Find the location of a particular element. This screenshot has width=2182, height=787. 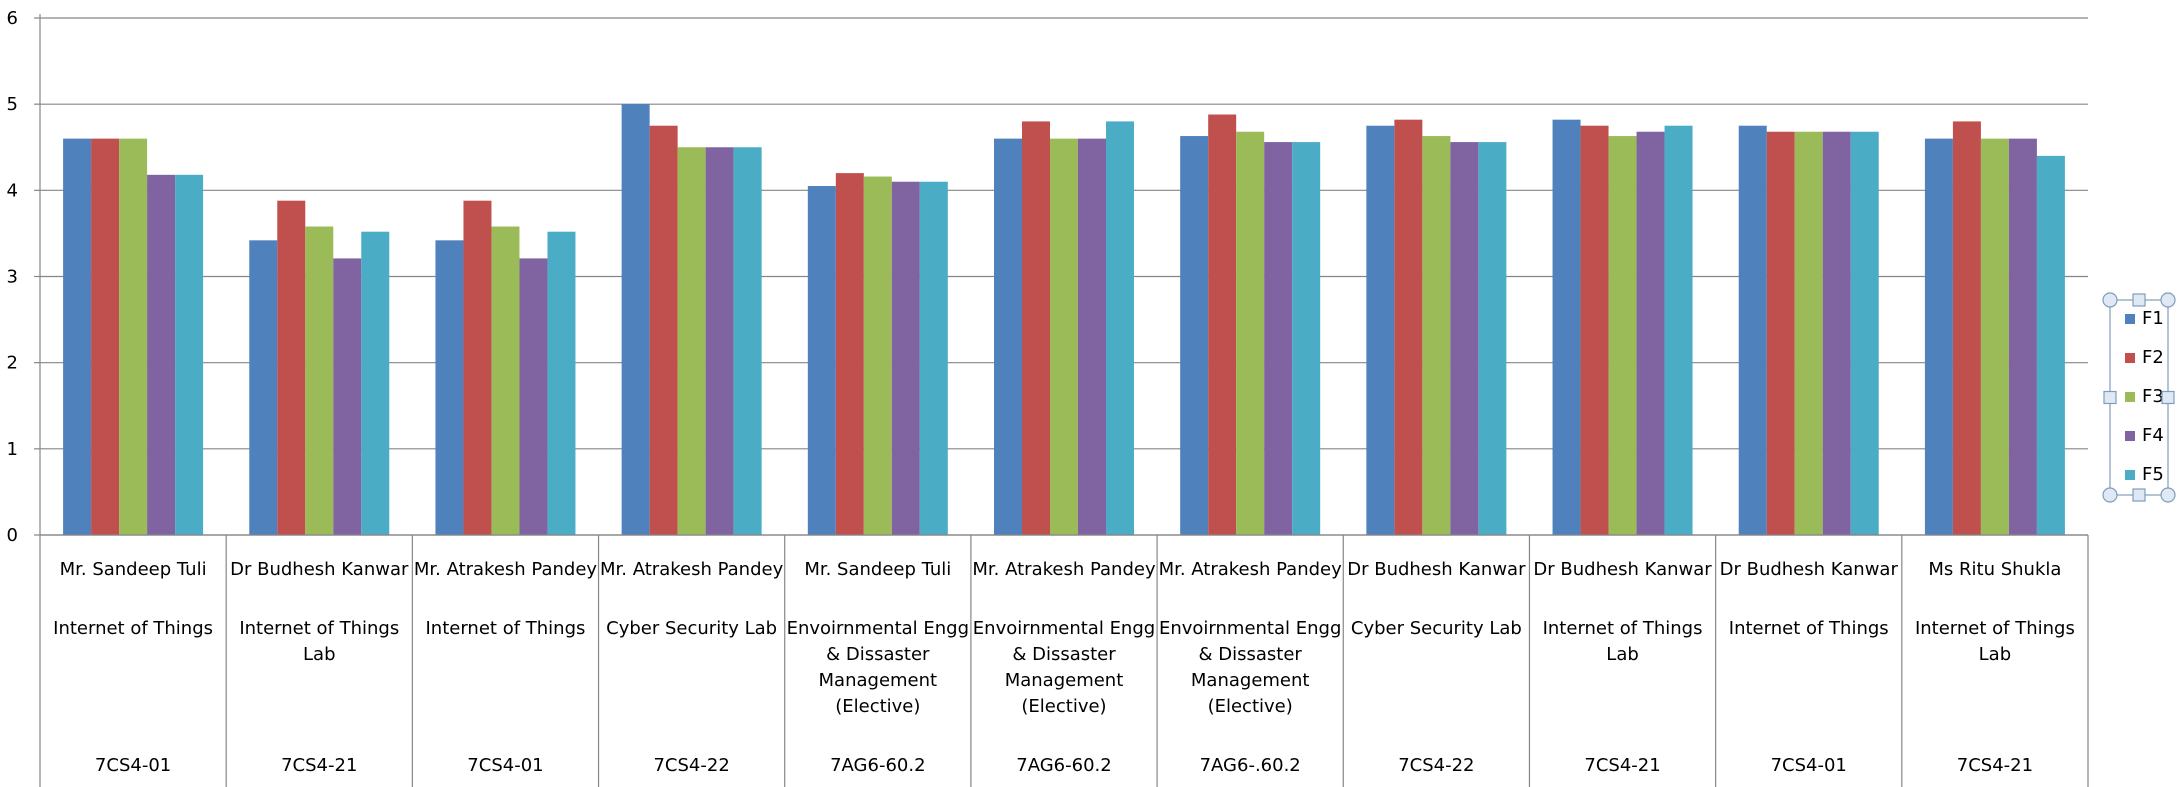

ytick-label: 5 is located at coordinates (12, 104).